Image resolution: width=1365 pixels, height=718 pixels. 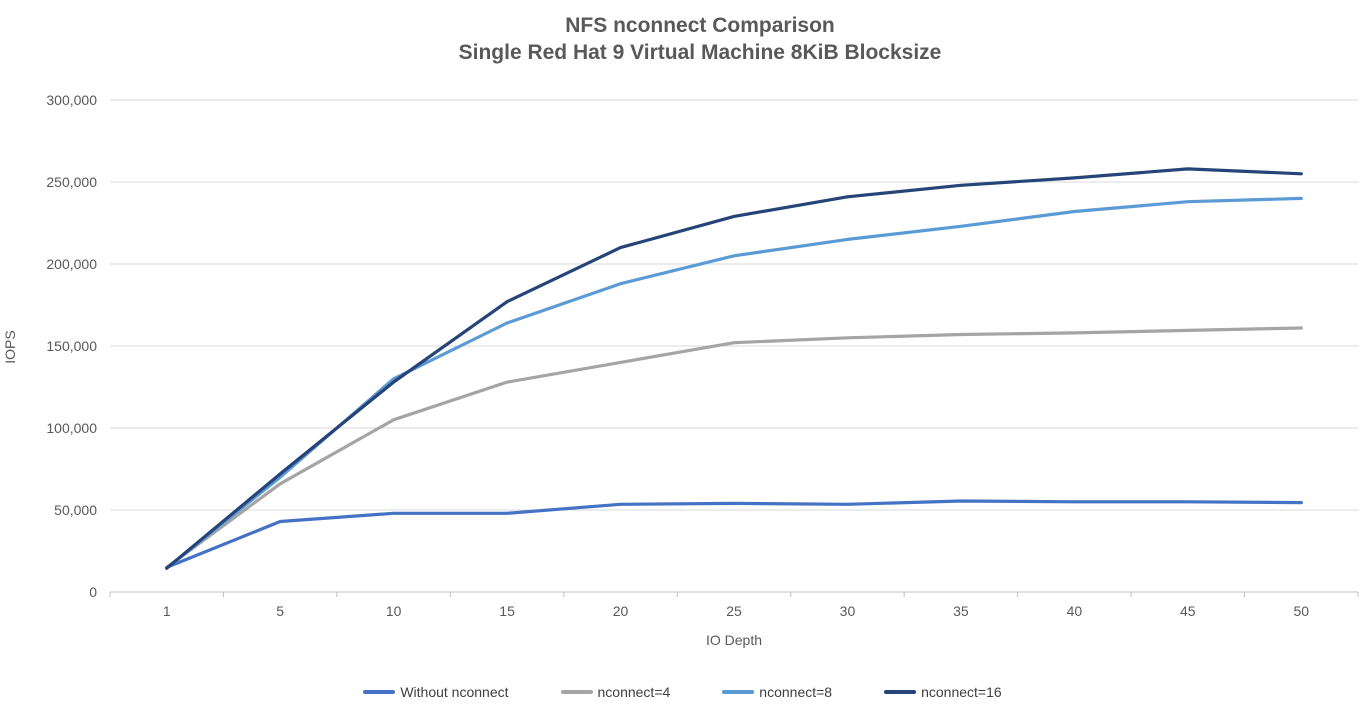 What do you see at coordinates (1075, 611) in the screenshot?
I see `x-tick-label: 40` at bounding box center [1075, 611].